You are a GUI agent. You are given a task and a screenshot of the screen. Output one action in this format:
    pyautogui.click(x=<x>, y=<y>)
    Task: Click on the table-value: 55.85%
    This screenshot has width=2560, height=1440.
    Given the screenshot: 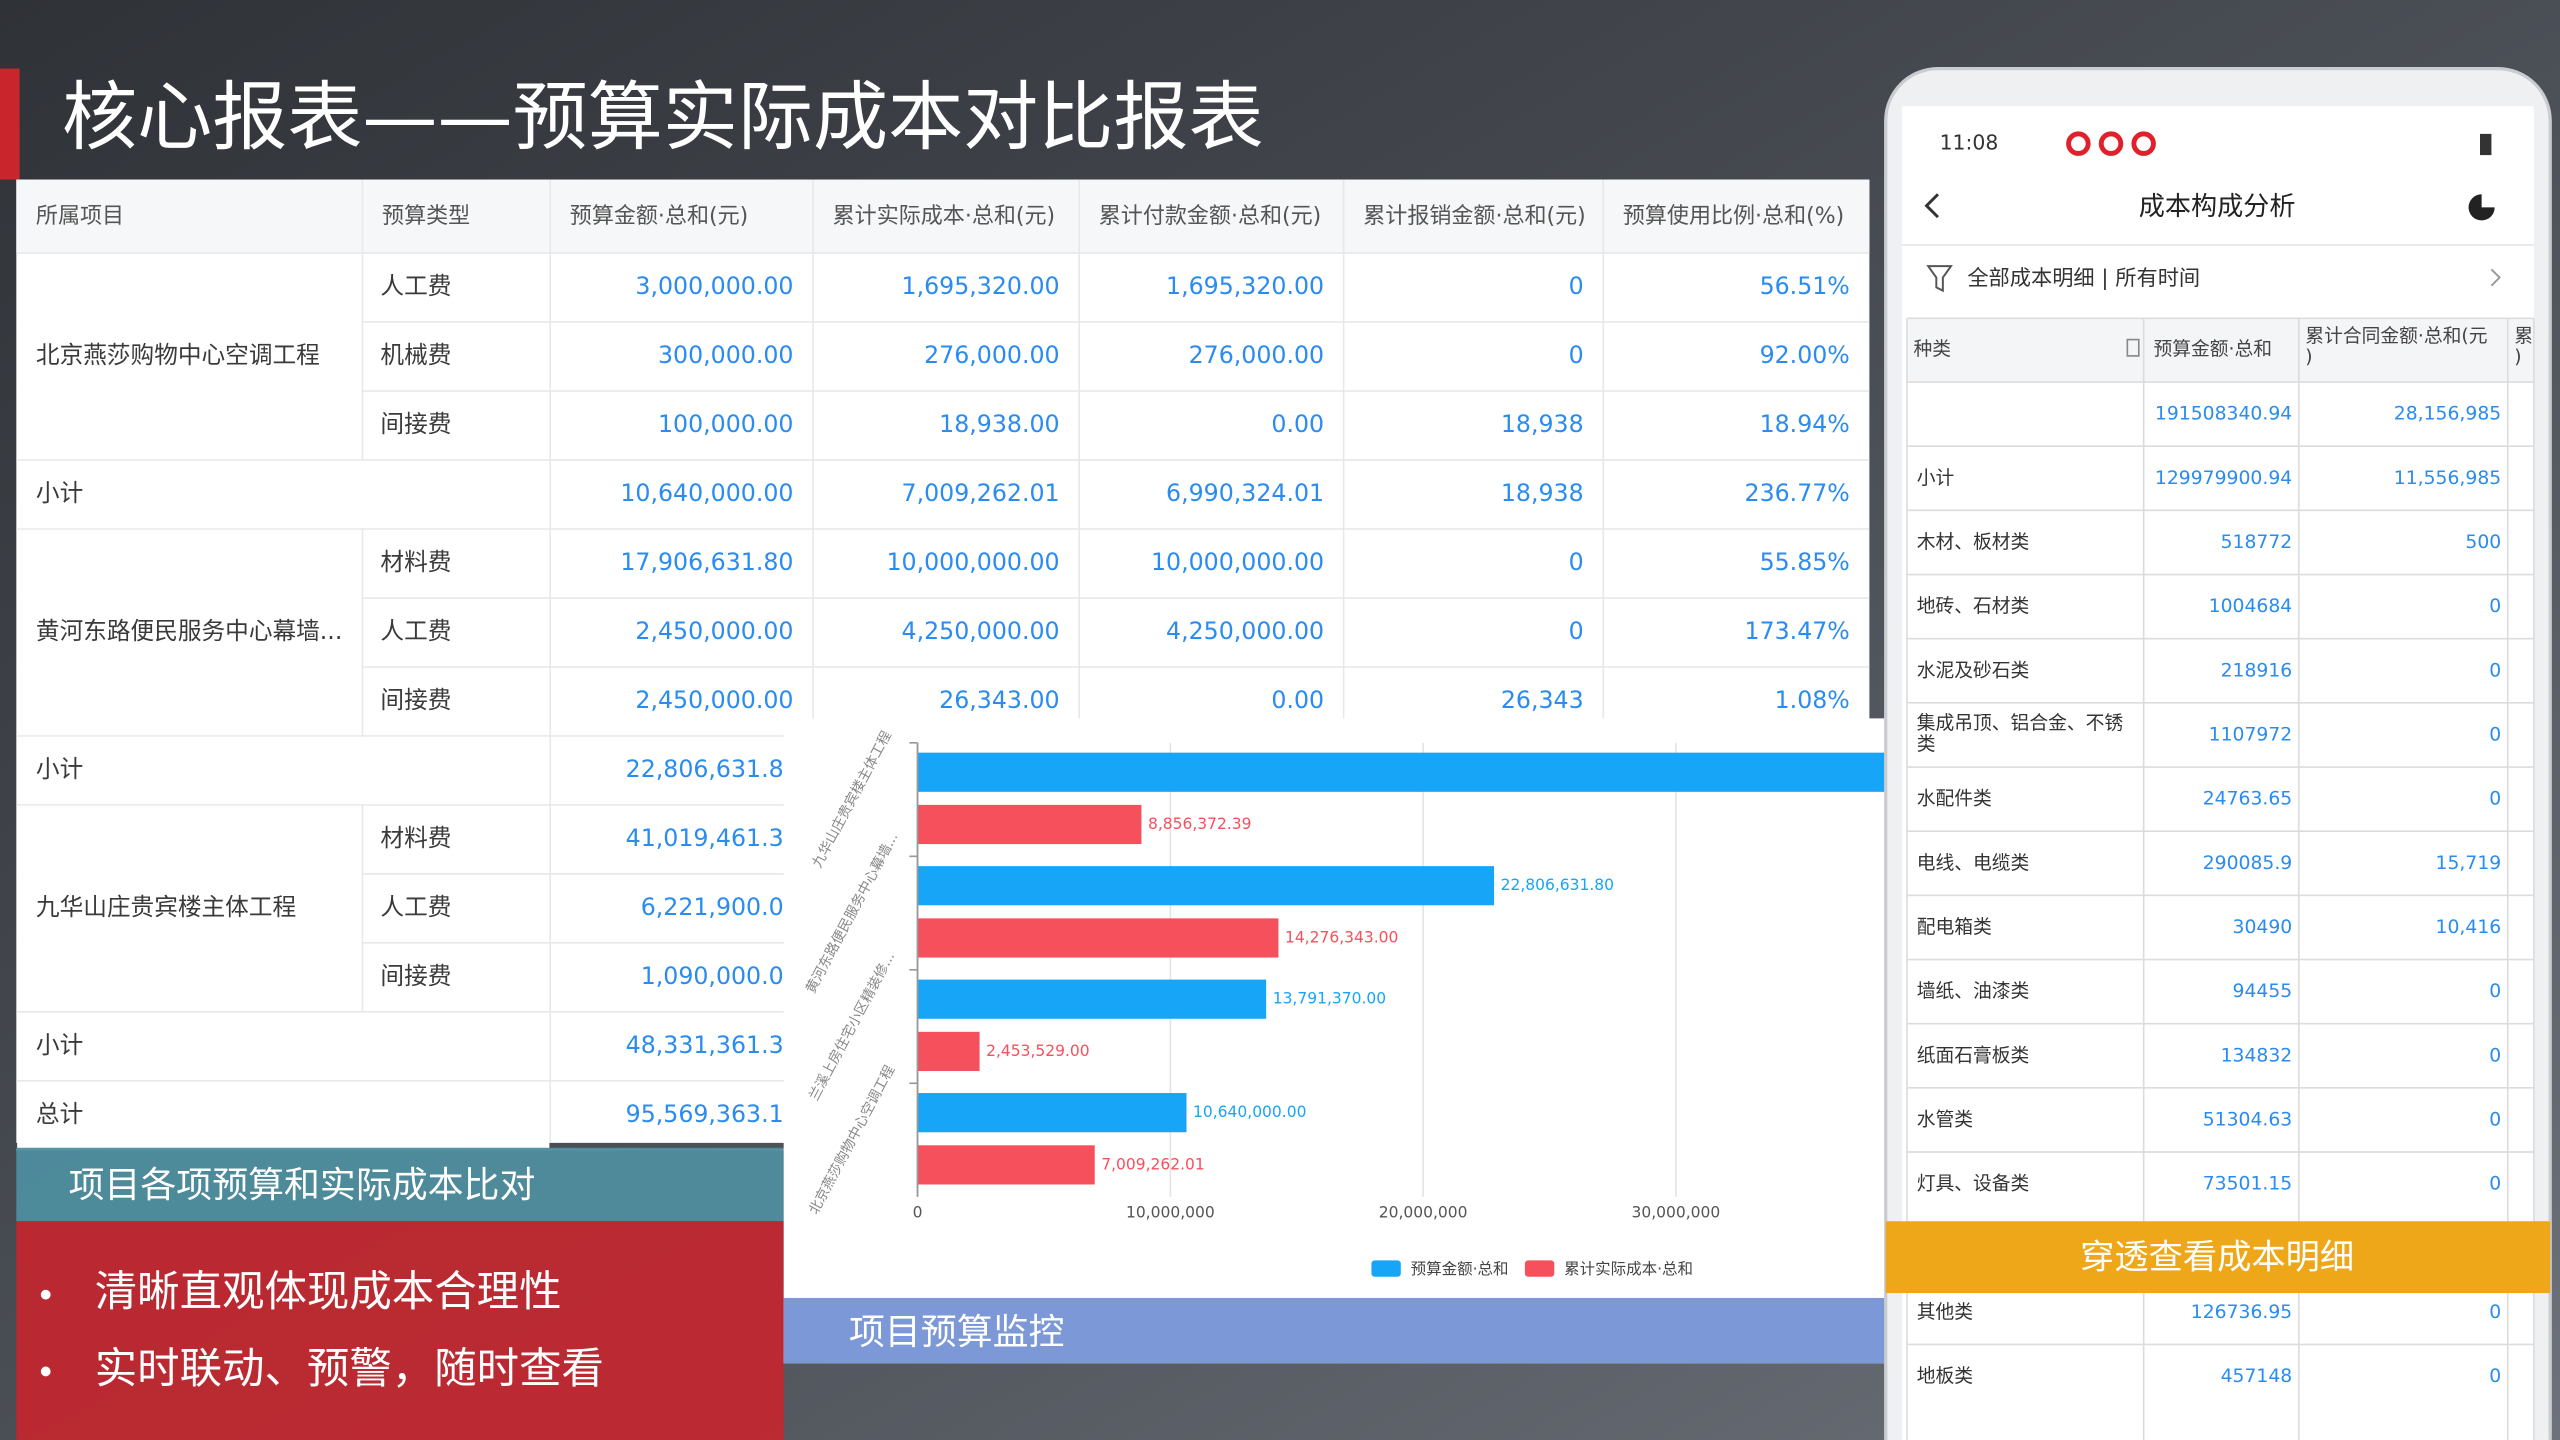 What is the action you would take?
    pyautogui.click(x=1805, y=562)
    